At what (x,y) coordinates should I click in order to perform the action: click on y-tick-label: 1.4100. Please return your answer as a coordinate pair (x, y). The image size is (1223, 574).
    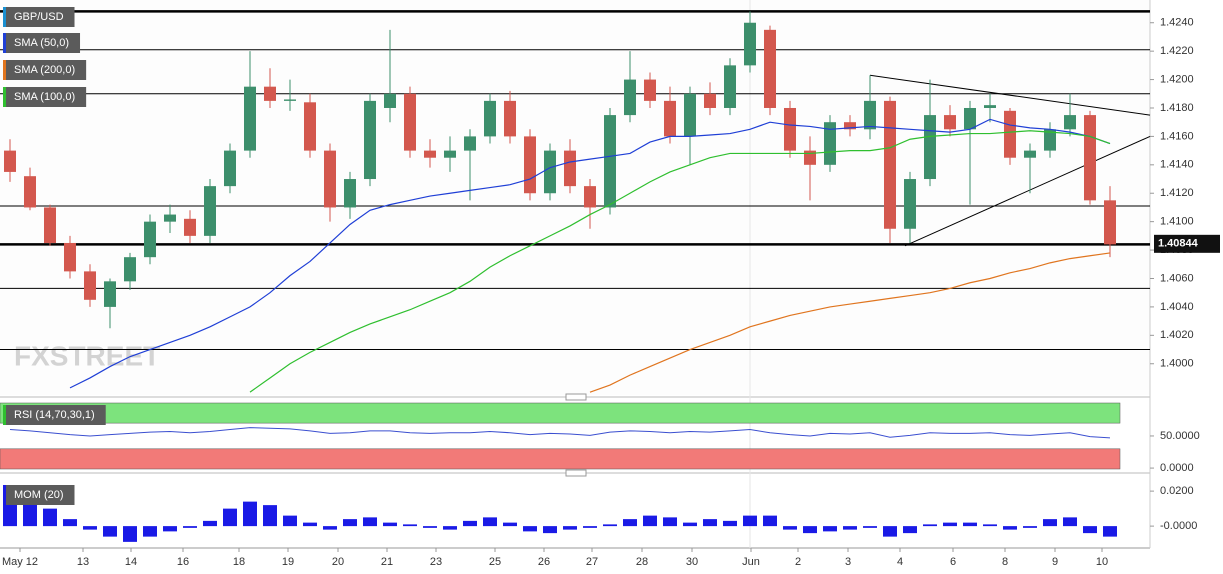
    Looking at the image, I should click on (1177, 222).